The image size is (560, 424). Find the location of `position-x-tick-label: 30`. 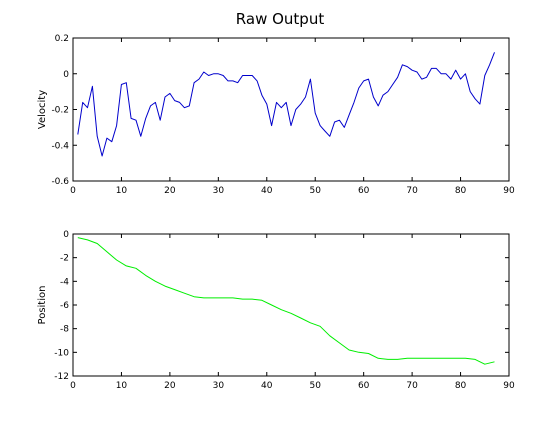

position-x-tick-label: 30 is located at coordinates (219, 386).